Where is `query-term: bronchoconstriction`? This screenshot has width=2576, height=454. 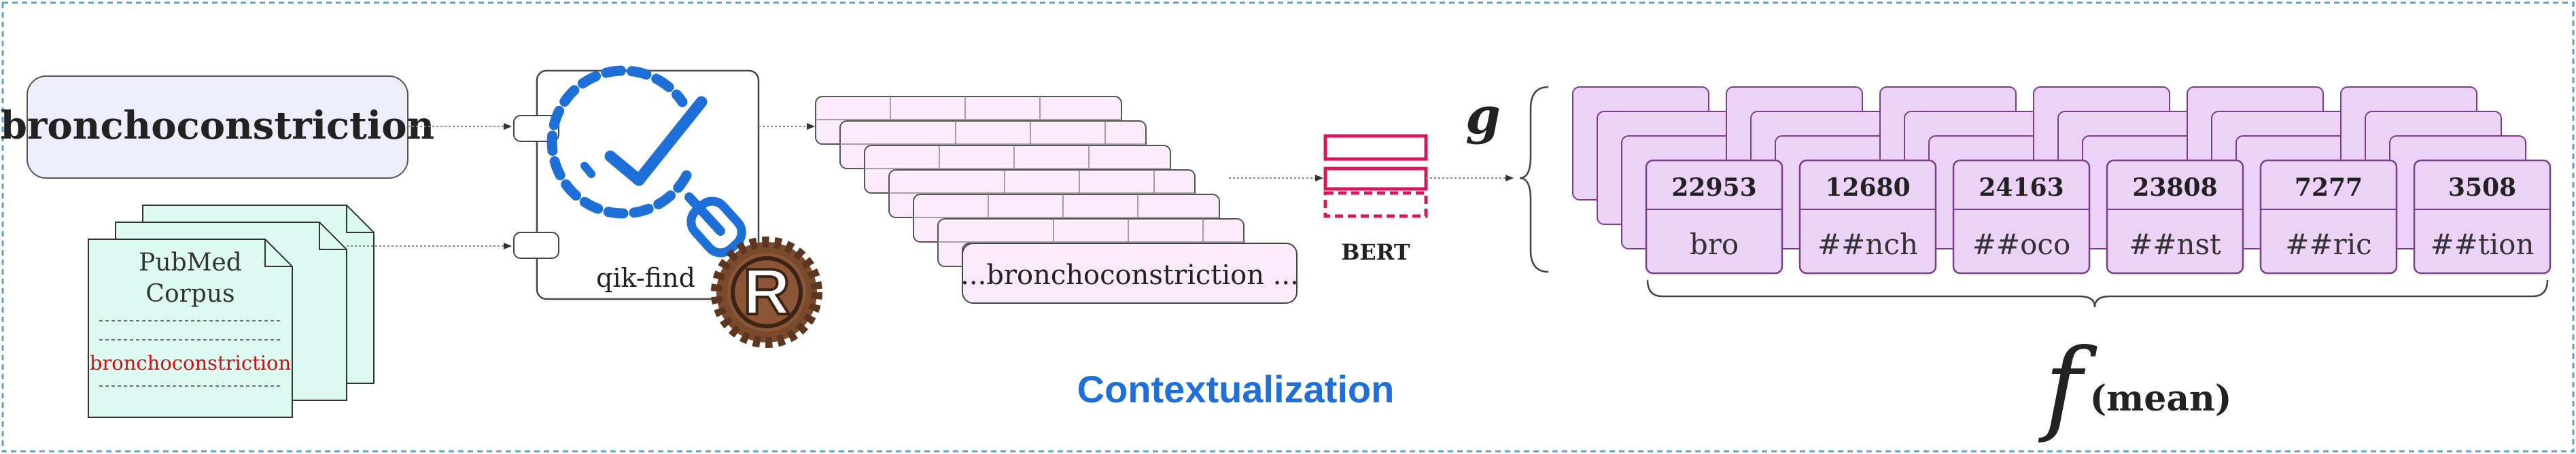 query-term: bronchoconstriction is located at coordinates (218, 125).